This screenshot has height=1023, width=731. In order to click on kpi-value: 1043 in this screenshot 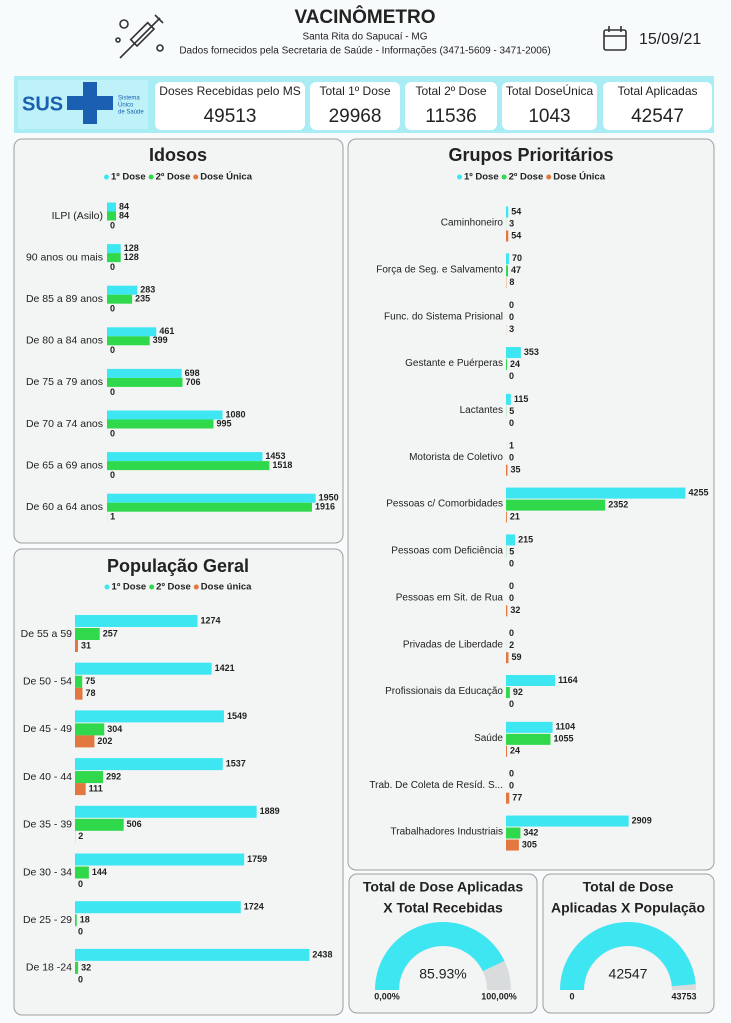, I will do `click(549, 116)`.